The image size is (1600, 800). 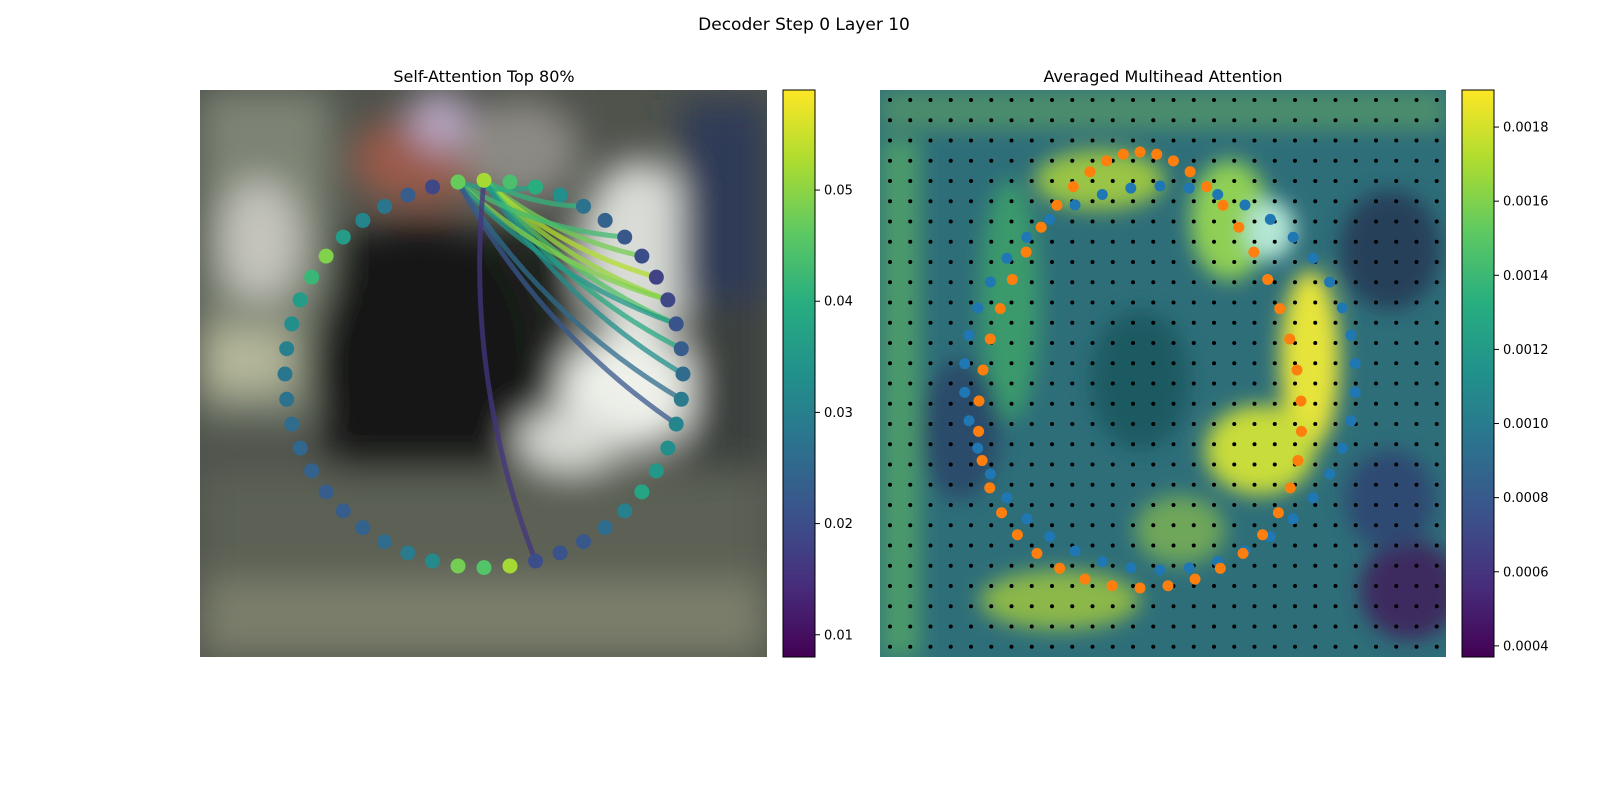 What do you see at coordinates (1526, 498) in the screenshot?
I see `colorbar-tick-label: 0.0008` at bounding box center [1526, 498].